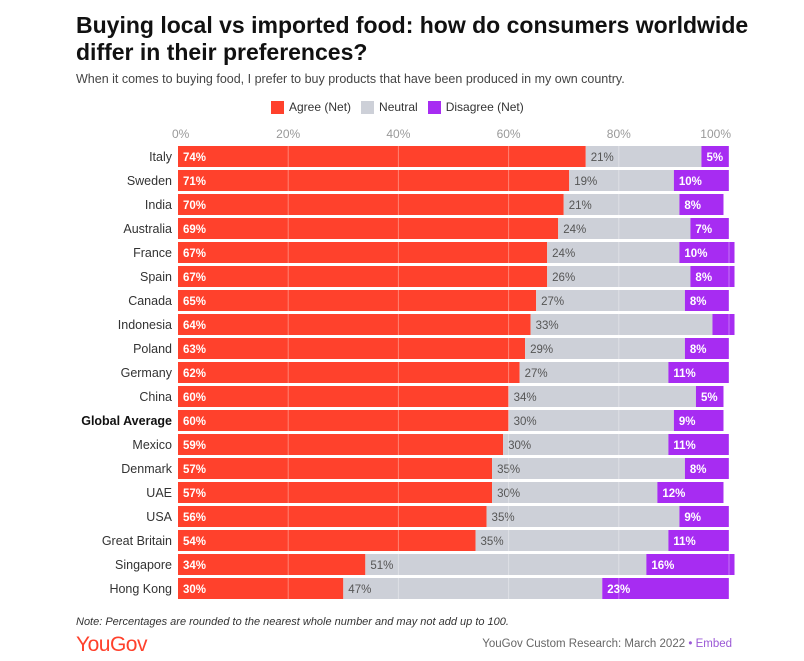 This screenshot has height=661, width=804. What do you see at coordinates (111, 644) in the screenshot?
I see `yougov-logo: YouGov` at bounding box center [111, 644].